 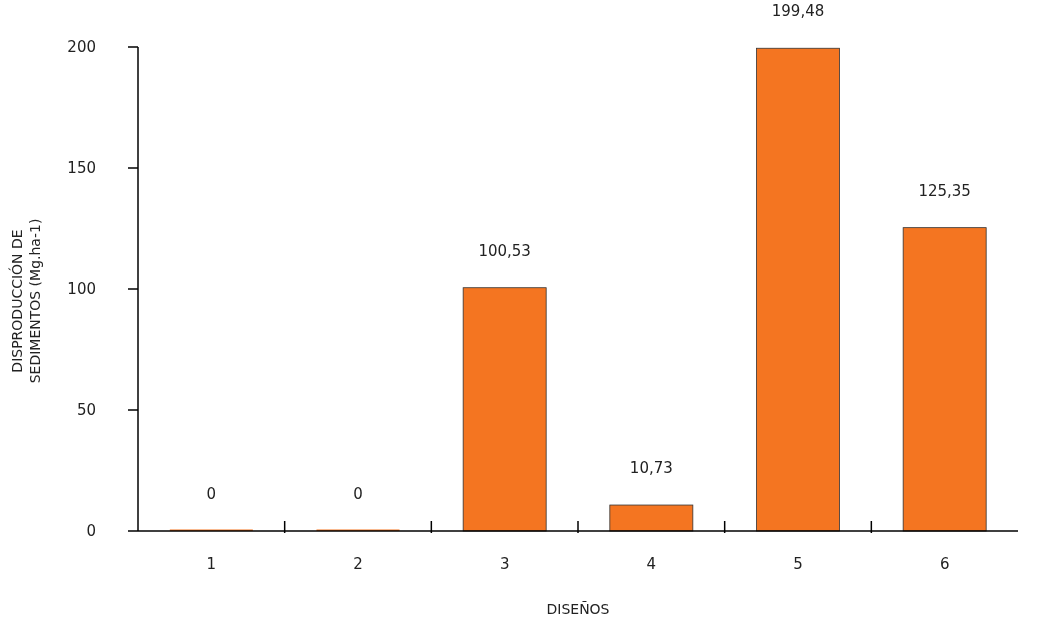 What do you see at coordinates (944, 190) in the screenshot?
I see `data-label: 125,35` at bounding box center [944, 190].